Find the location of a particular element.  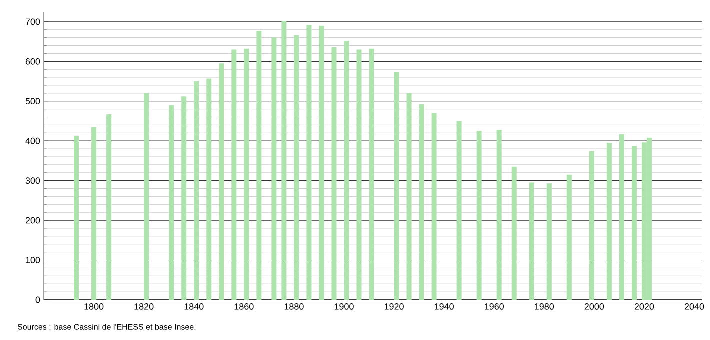

y-tick-label: 700 is located at coordinates (33, 22).